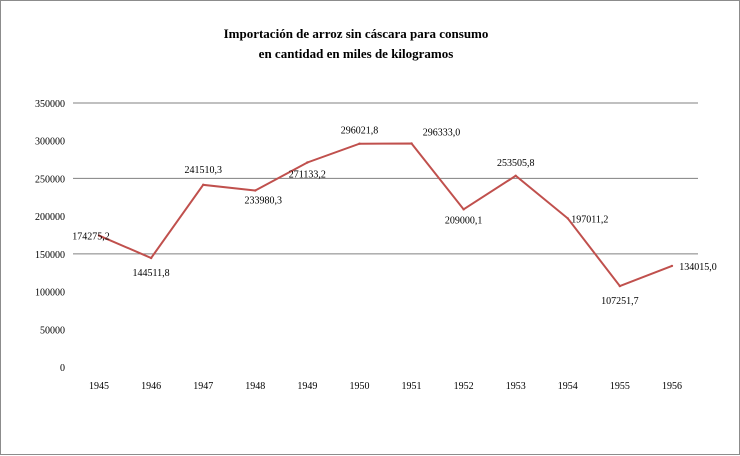 The image size is (740, 456). Describe the element at coordinates (99, 386) in the screenshot. I see `x-tick-label: 1945` at that location.